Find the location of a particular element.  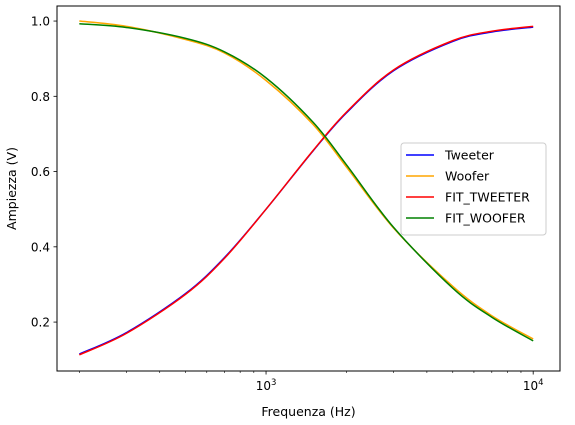

y-tick-label: 0.6 is located at coordinates (40, 172).